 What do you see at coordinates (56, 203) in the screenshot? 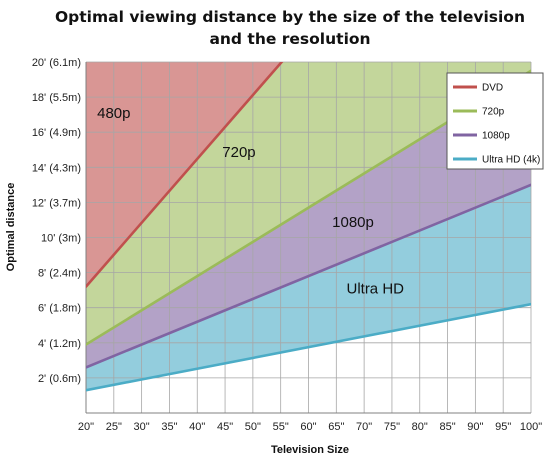
I see `y-tick-label-5: 12' (3.7m)` at bounding box center [56, 203].